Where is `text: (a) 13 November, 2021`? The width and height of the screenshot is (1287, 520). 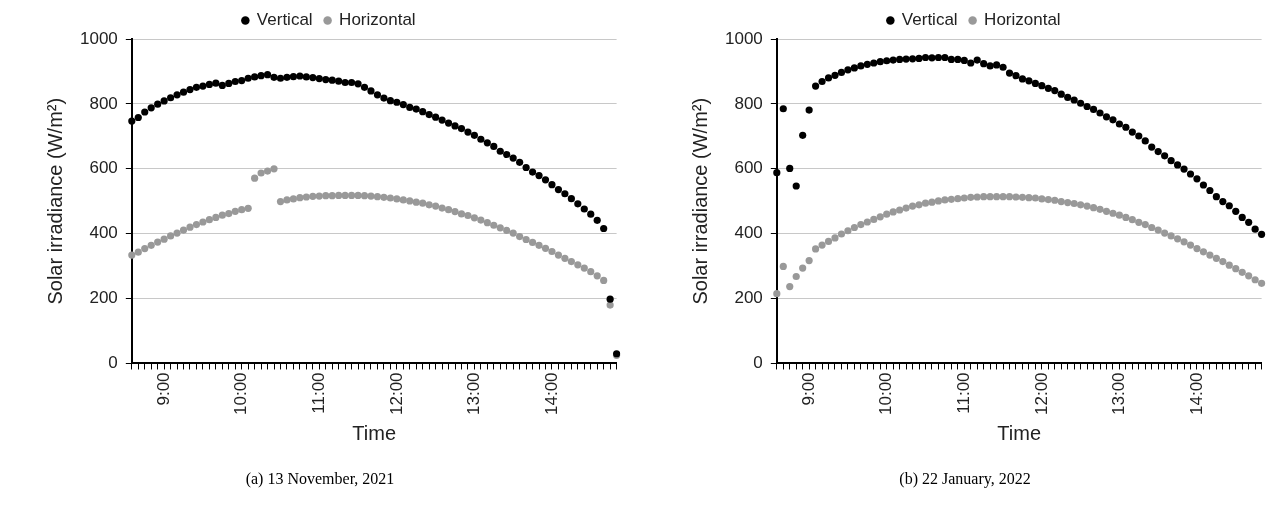 text: (a) 13 November, 2021 is located at coordinates (320, 479).